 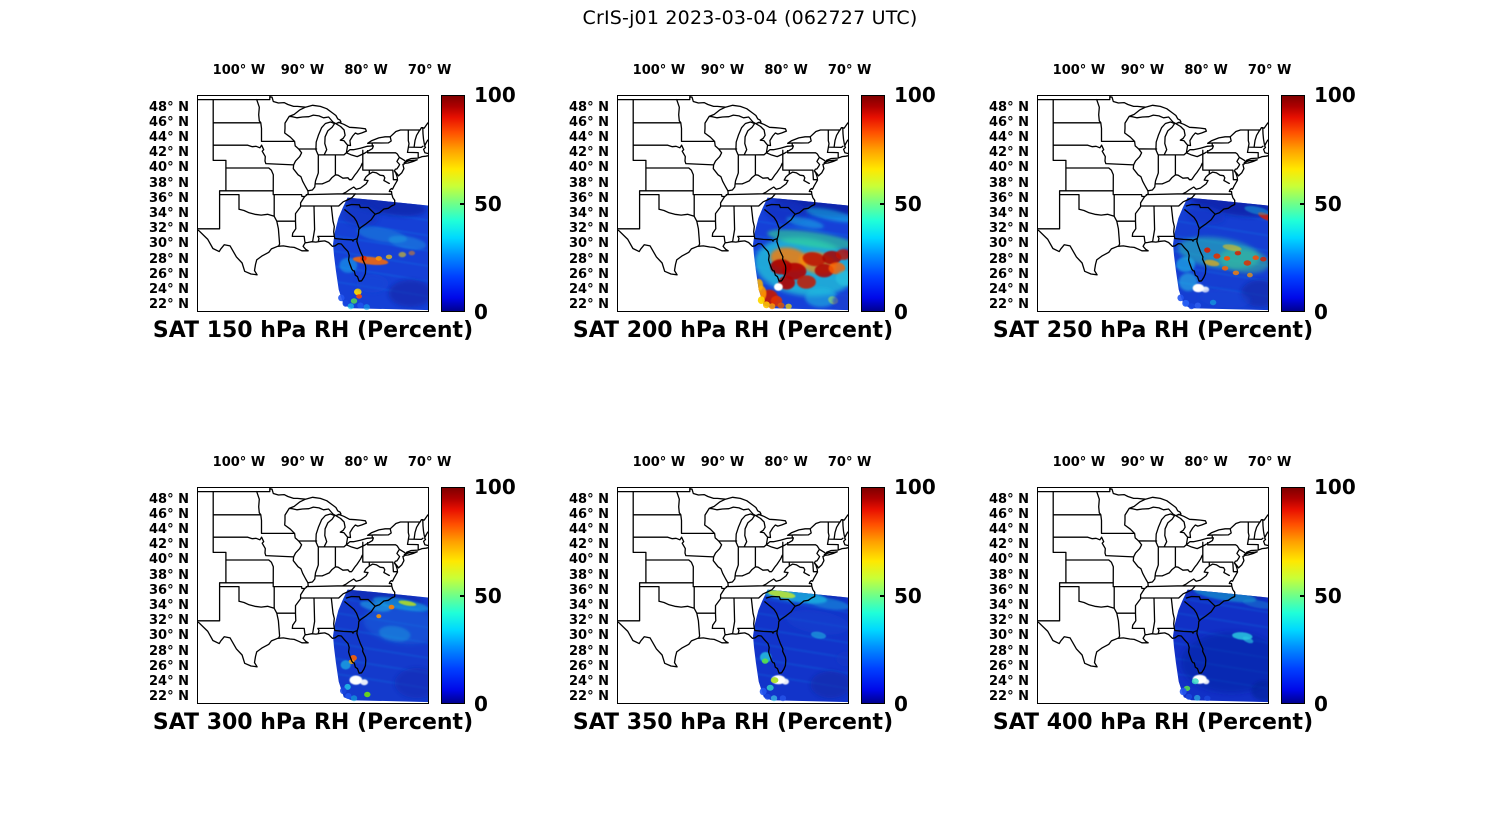 I want to click on lat-tick-label: 26° N, so click(x=169, y=666).